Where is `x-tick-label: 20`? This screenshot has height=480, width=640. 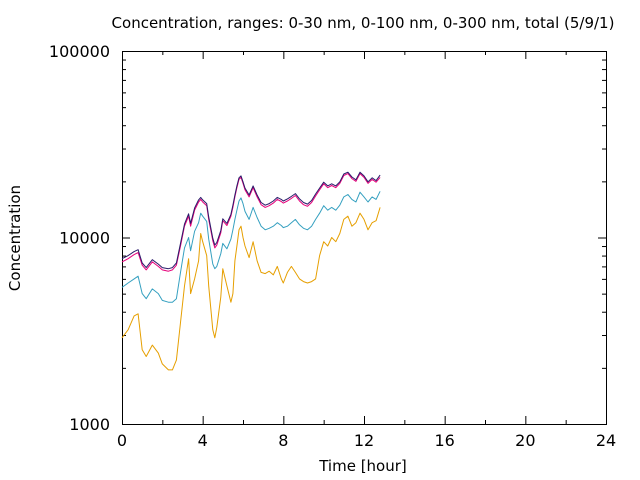 x-tick-label: 20 is located at coordinates (525, 440).